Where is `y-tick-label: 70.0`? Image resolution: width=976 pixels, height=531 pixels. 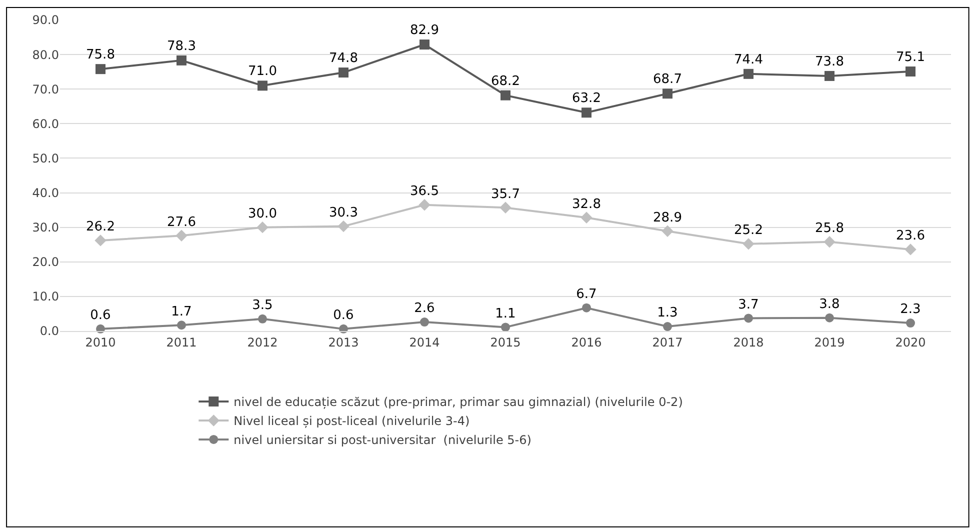 y-tick-label: 70.0 is located at coordinates (45, 89).